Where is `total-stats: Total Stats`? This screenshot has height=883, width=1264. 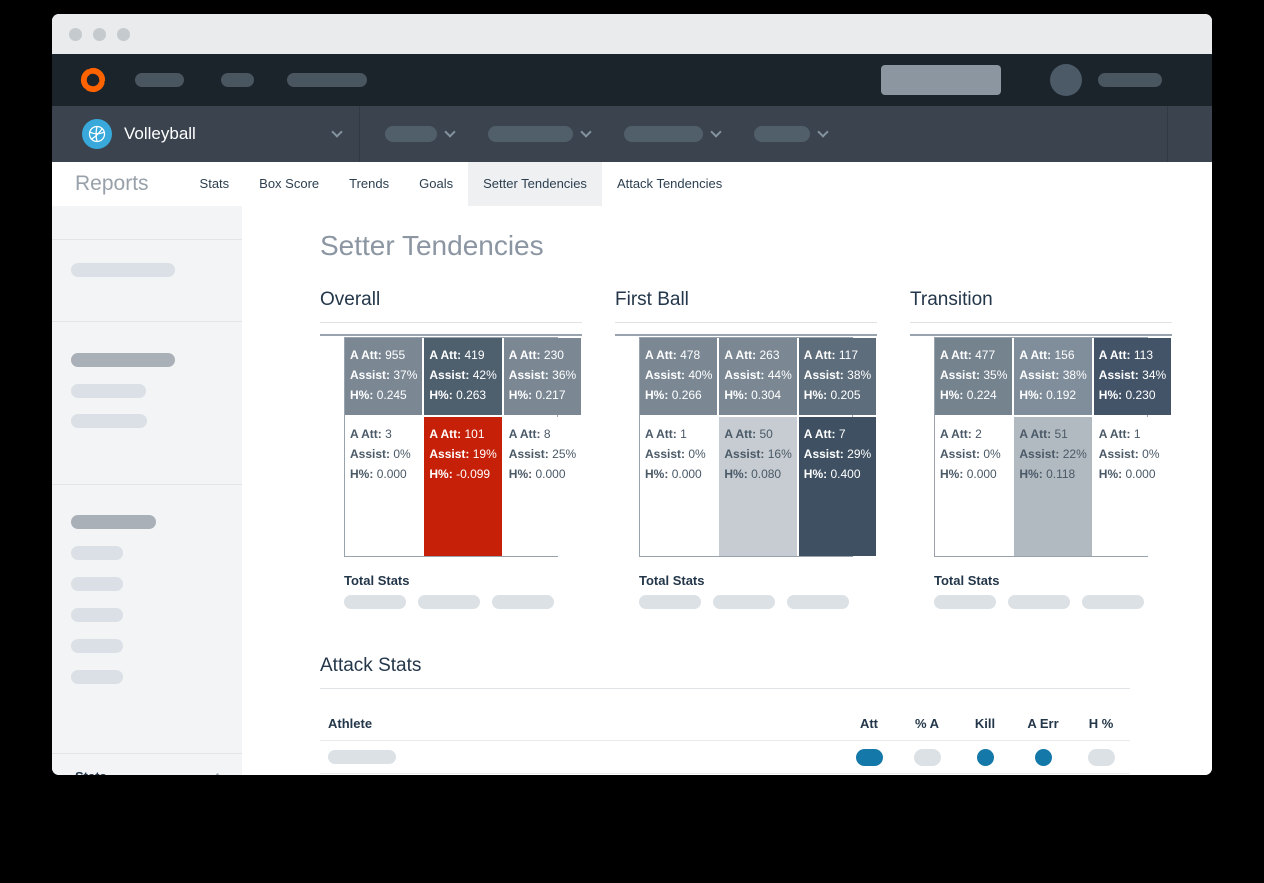 total-stats: Total Stats is located at coordinates (463, 591).